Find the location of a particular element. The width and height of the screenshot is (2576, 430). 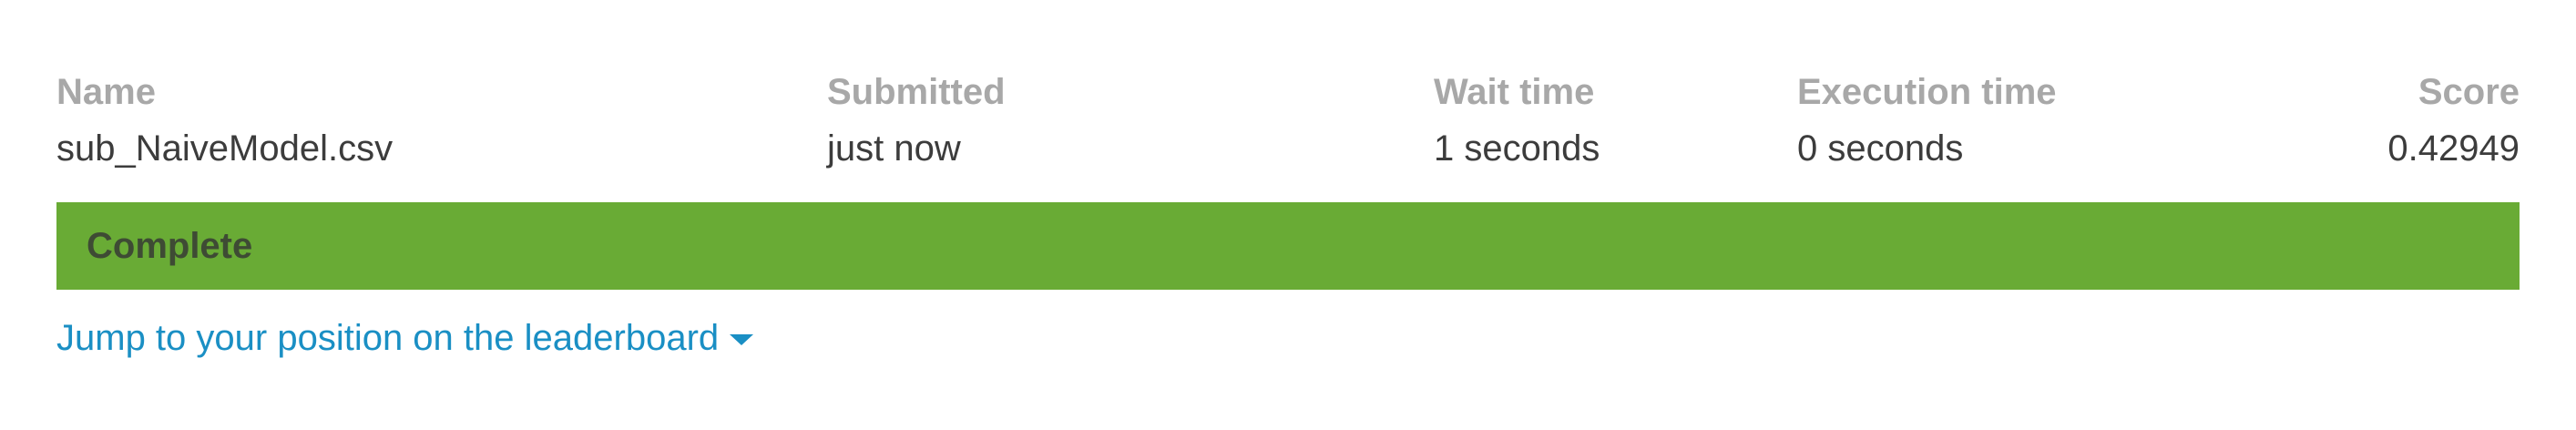

caret-down-icon is located at coordinates (742, 339).